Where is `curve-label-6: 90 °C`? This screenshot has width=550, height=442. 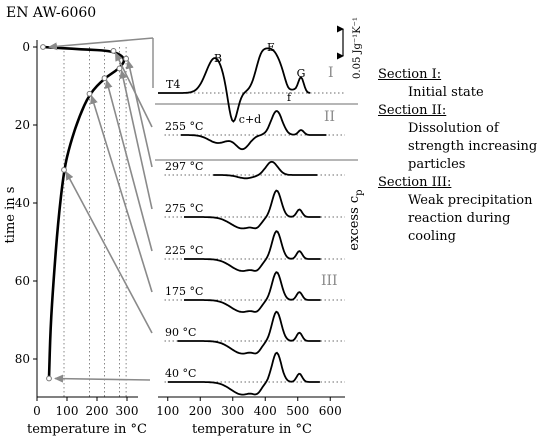
curve-label-6: 90 °C is located at coordinates (180, 332).